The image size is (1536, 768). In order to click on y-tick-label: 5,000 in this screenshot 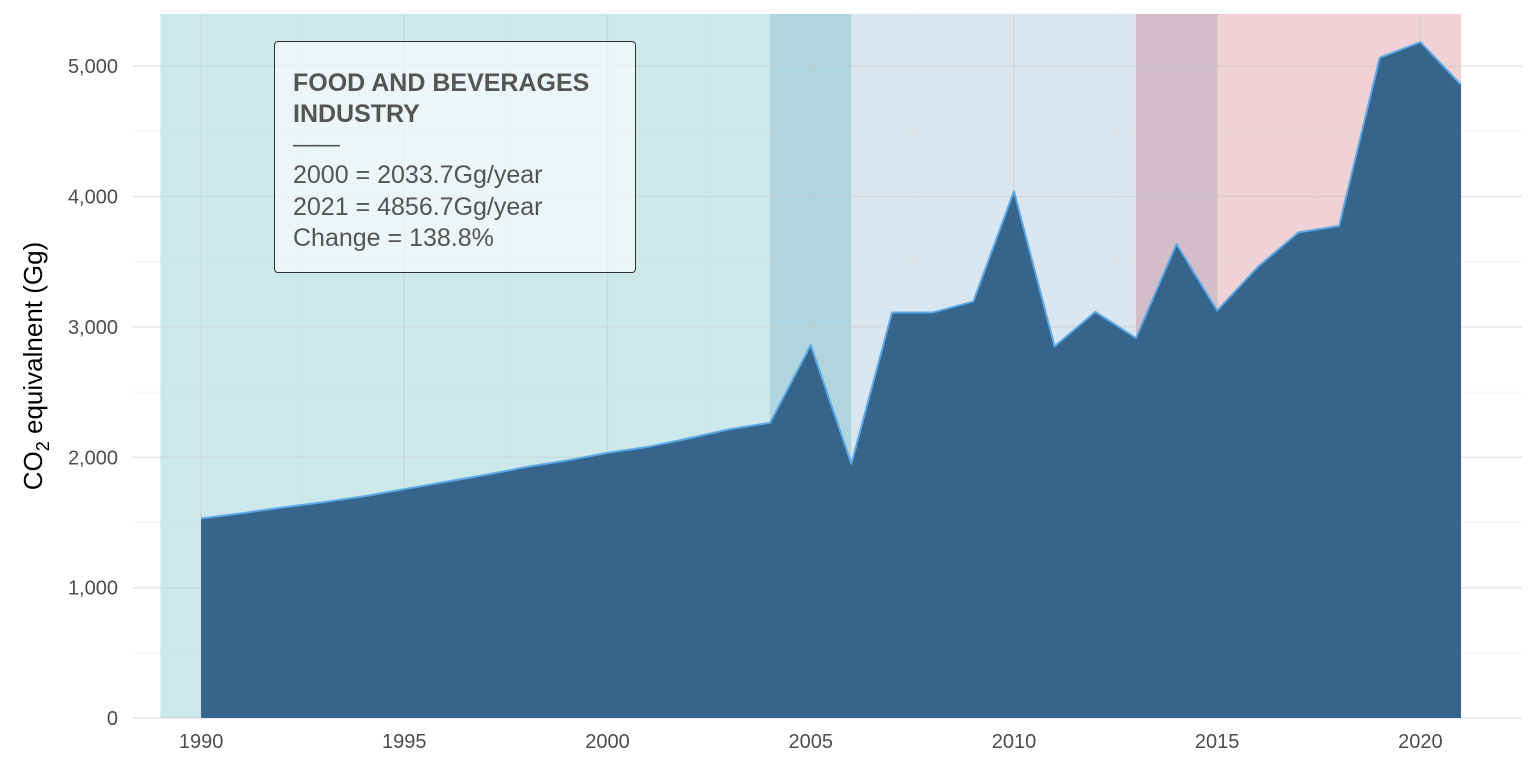, I will do `click(93, 67)`.